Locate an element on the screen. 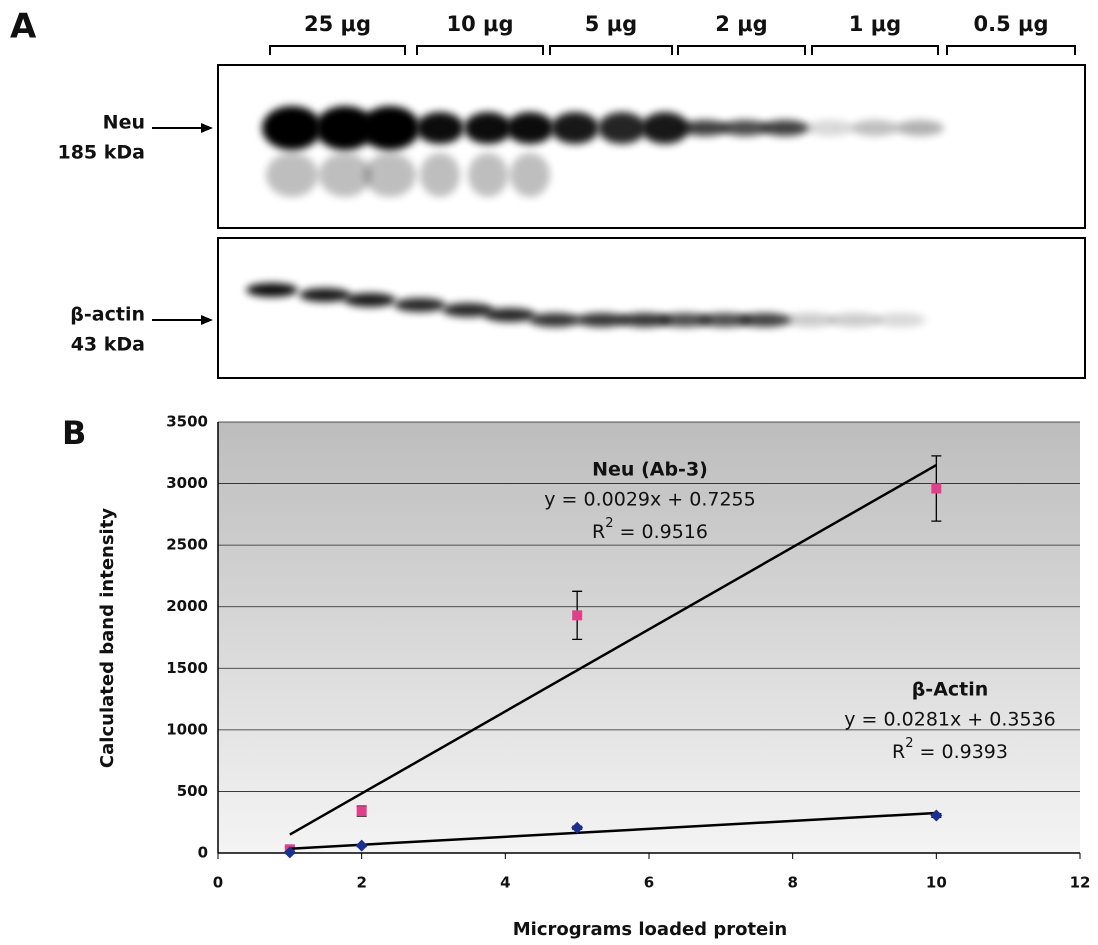 The width and height of the screenshot is (1098, 945). y-tick-label: 1500 is located at coordinates (187, 668).